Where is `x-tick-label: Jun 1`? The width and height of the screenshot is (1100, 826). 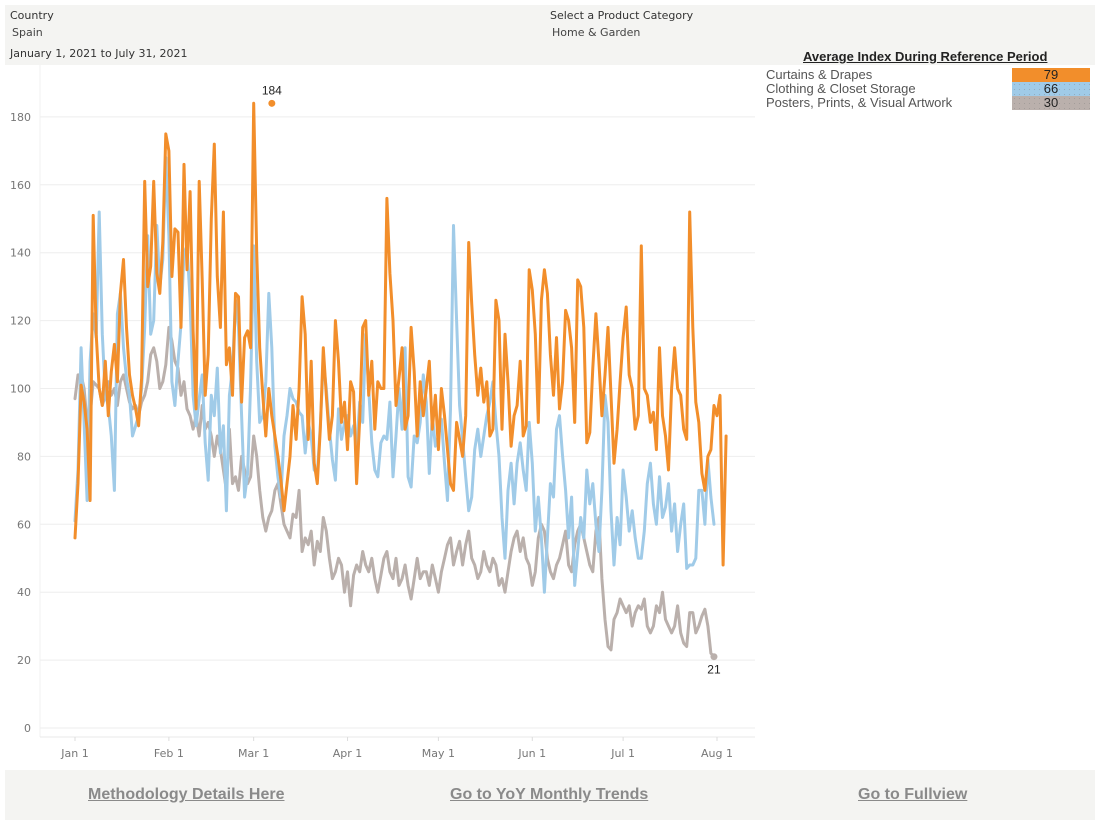 x-tick-label: Jun 1 is located at coordinates (531, 753).